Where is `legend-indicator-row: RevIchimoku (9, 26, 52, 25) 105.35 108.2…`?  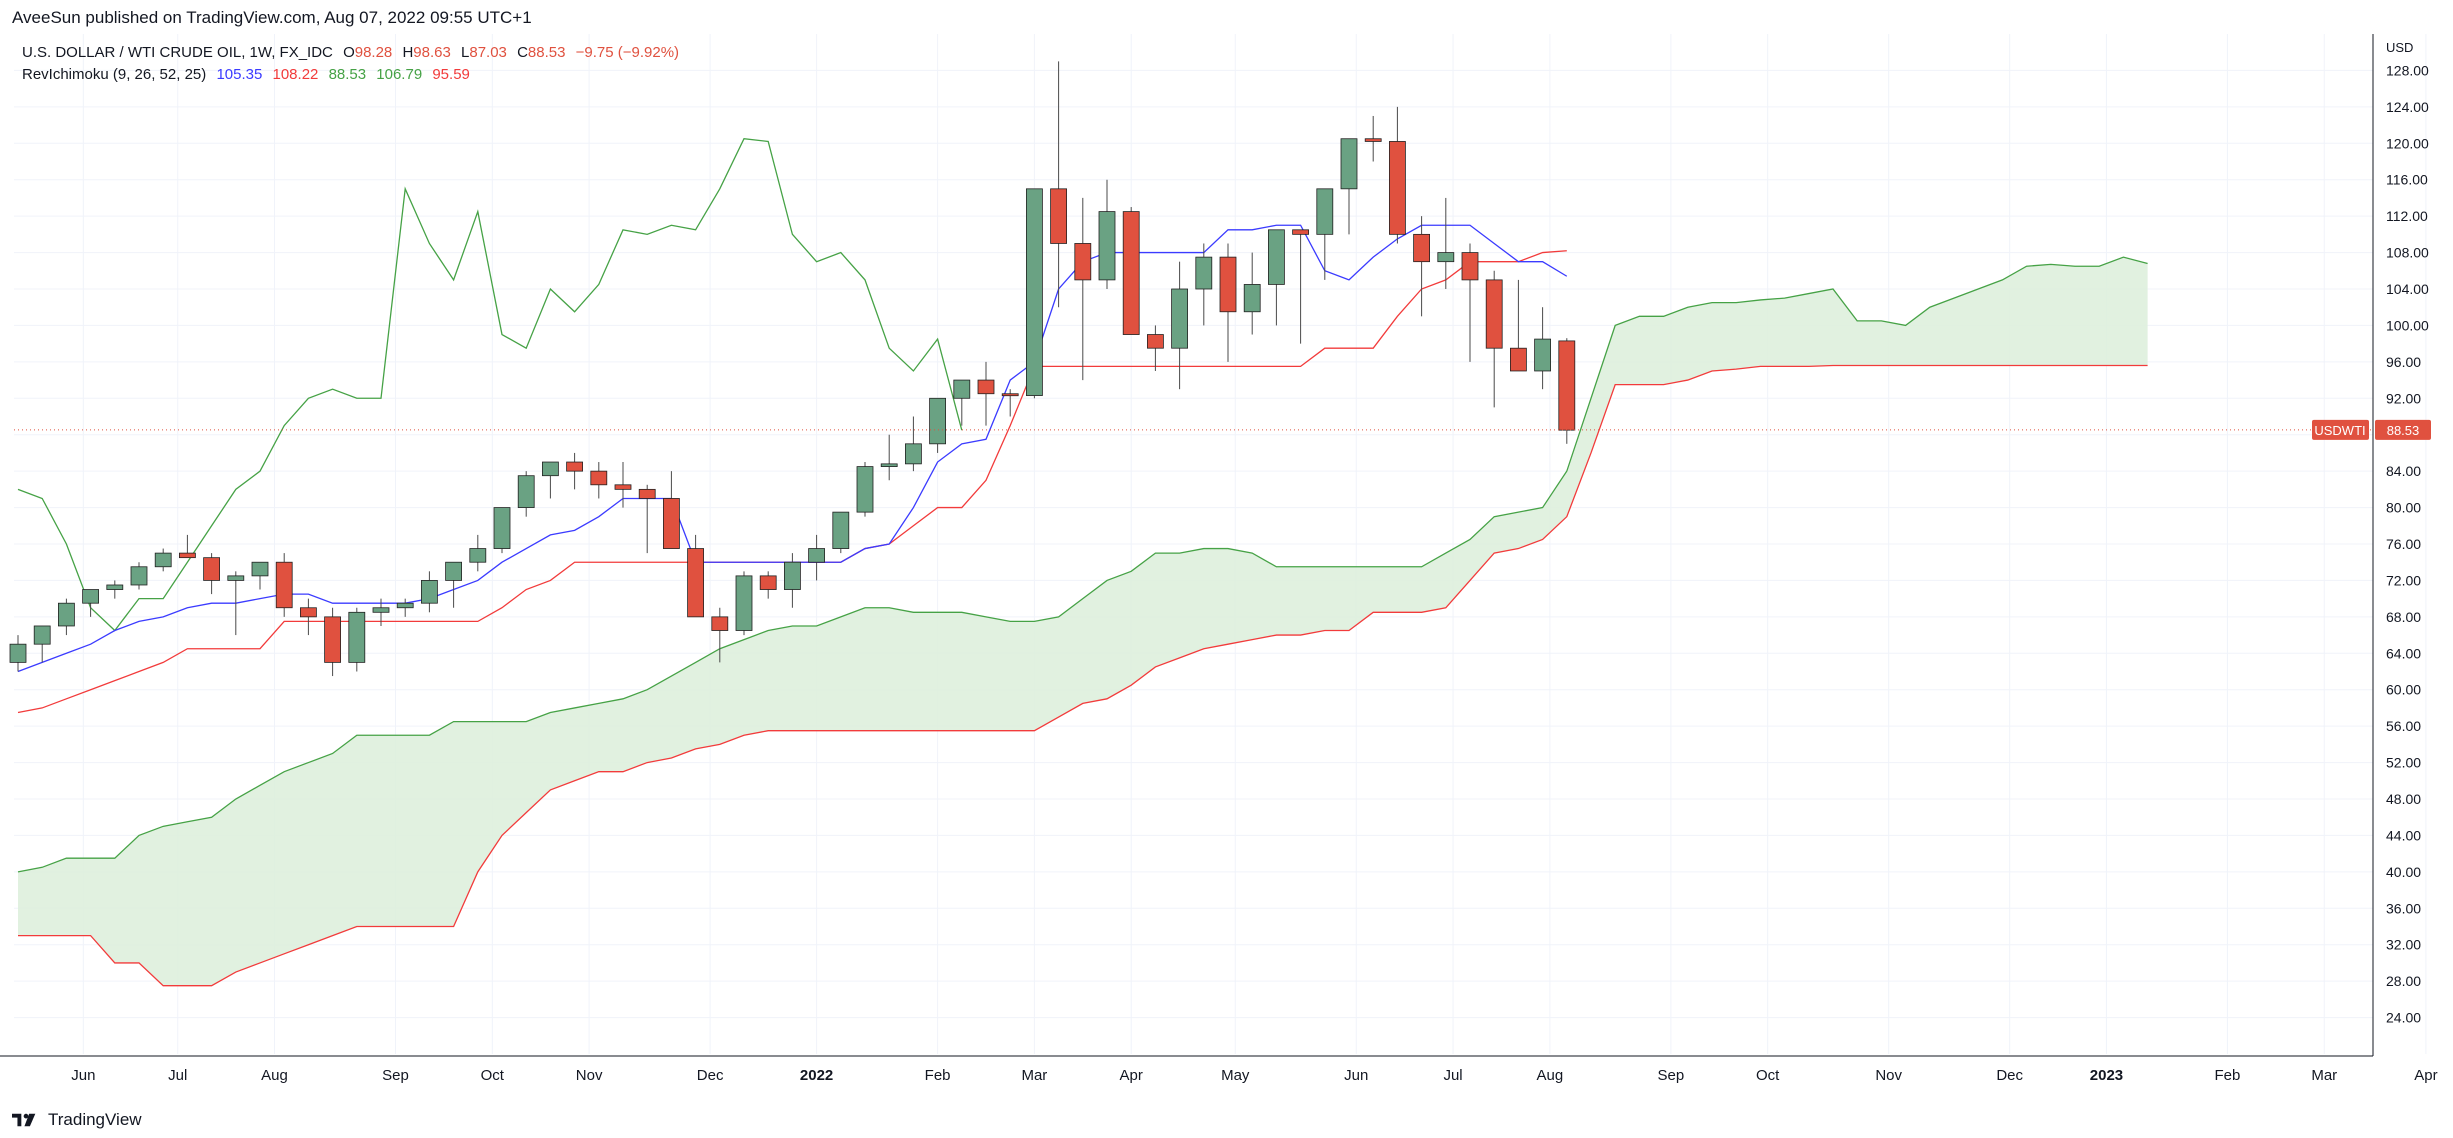
legend-indicator-row: RevIchimoku (9, 26, 52, 25) 105.35 108.2… is located at coordinates (353, 75).